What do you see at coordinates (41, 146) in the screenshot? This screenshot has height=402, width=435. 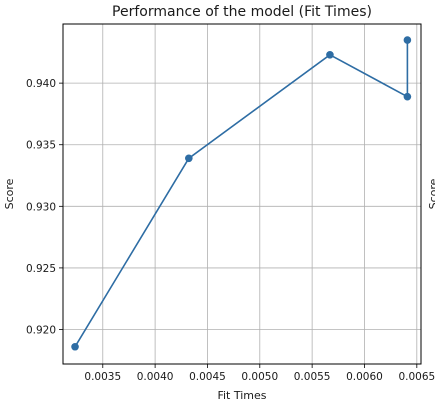 I see `y-tick-label: 0.935` at bounding box center [41, 146].